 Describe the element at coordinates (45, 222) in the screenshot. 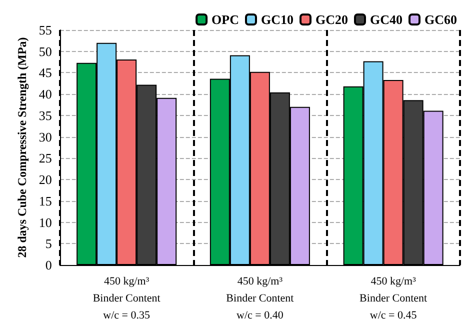

I see `y-tick-label: 10` at that location.